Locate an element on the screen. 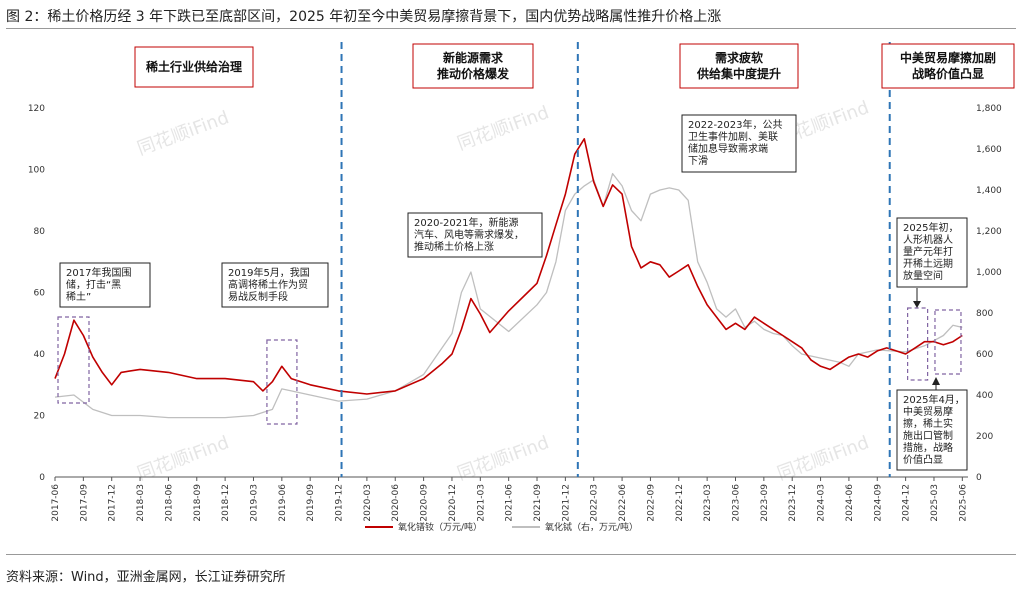  annotation-text: 下滑 is located at coordinates (698, 161).